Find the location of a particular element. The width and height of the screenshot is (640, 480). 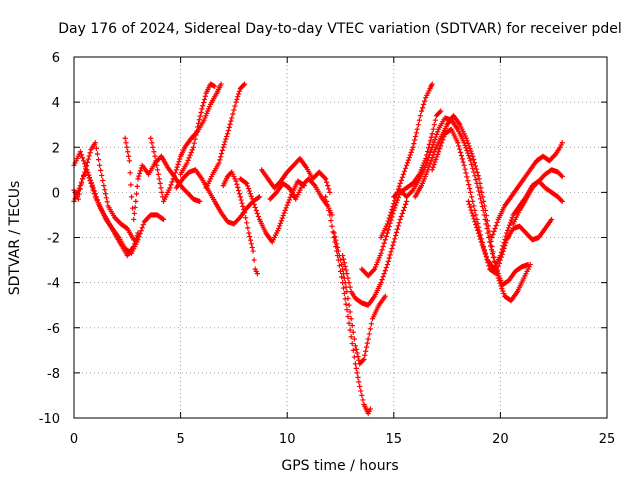

x-tick-label: 5 is located at coordinates (180, 439).